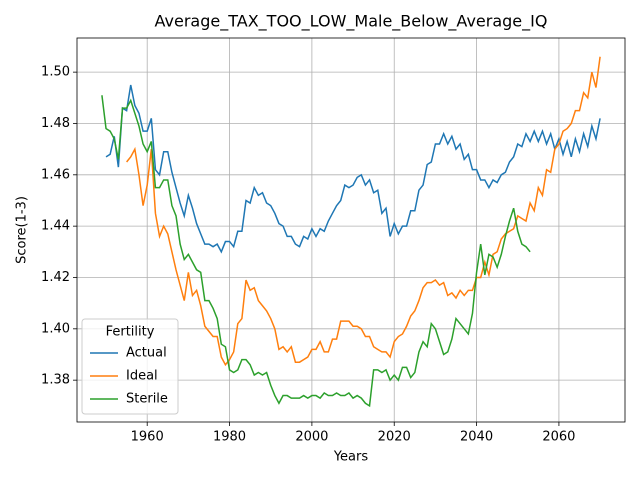 Image resolution: width=640 pixels, height=480 pixels. What do you see at coordinates (130, 332) in the screenshot?
I see `legend-title: Fertility` at bounding box center [130, 332].